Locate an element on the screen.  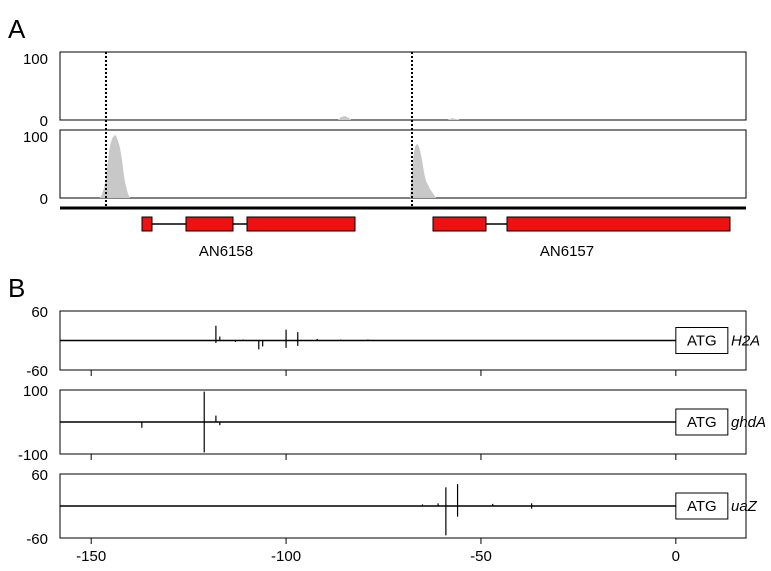
x-tick-label: 0 is located at coordinates (676, 556).